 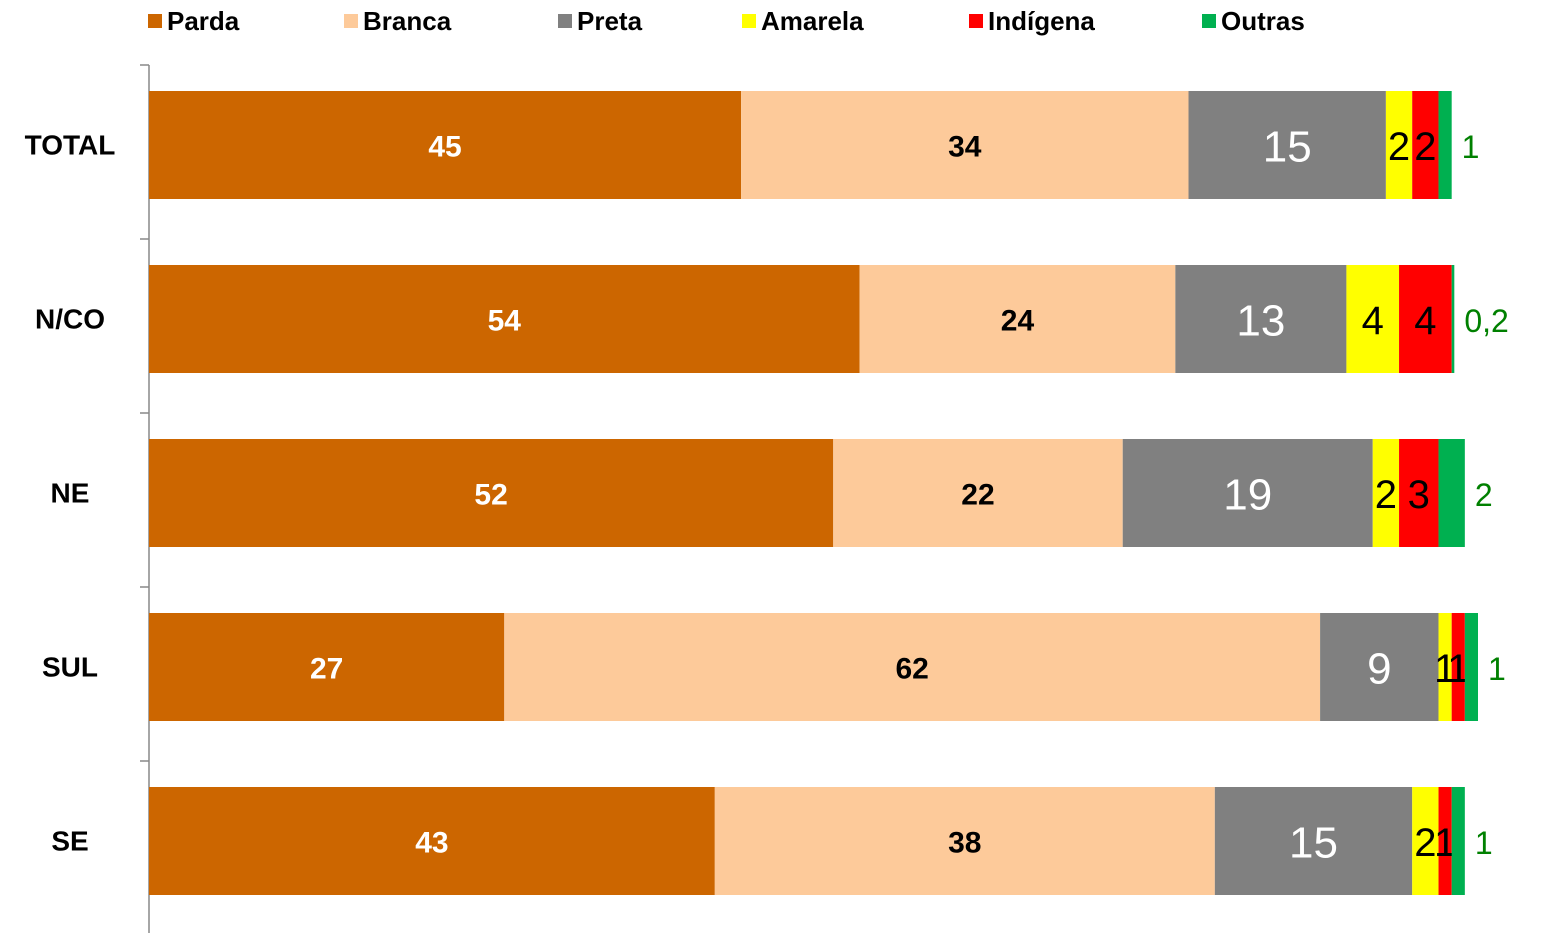 I want to click on legend-label: Indígena, so click(x=1041, y=21).